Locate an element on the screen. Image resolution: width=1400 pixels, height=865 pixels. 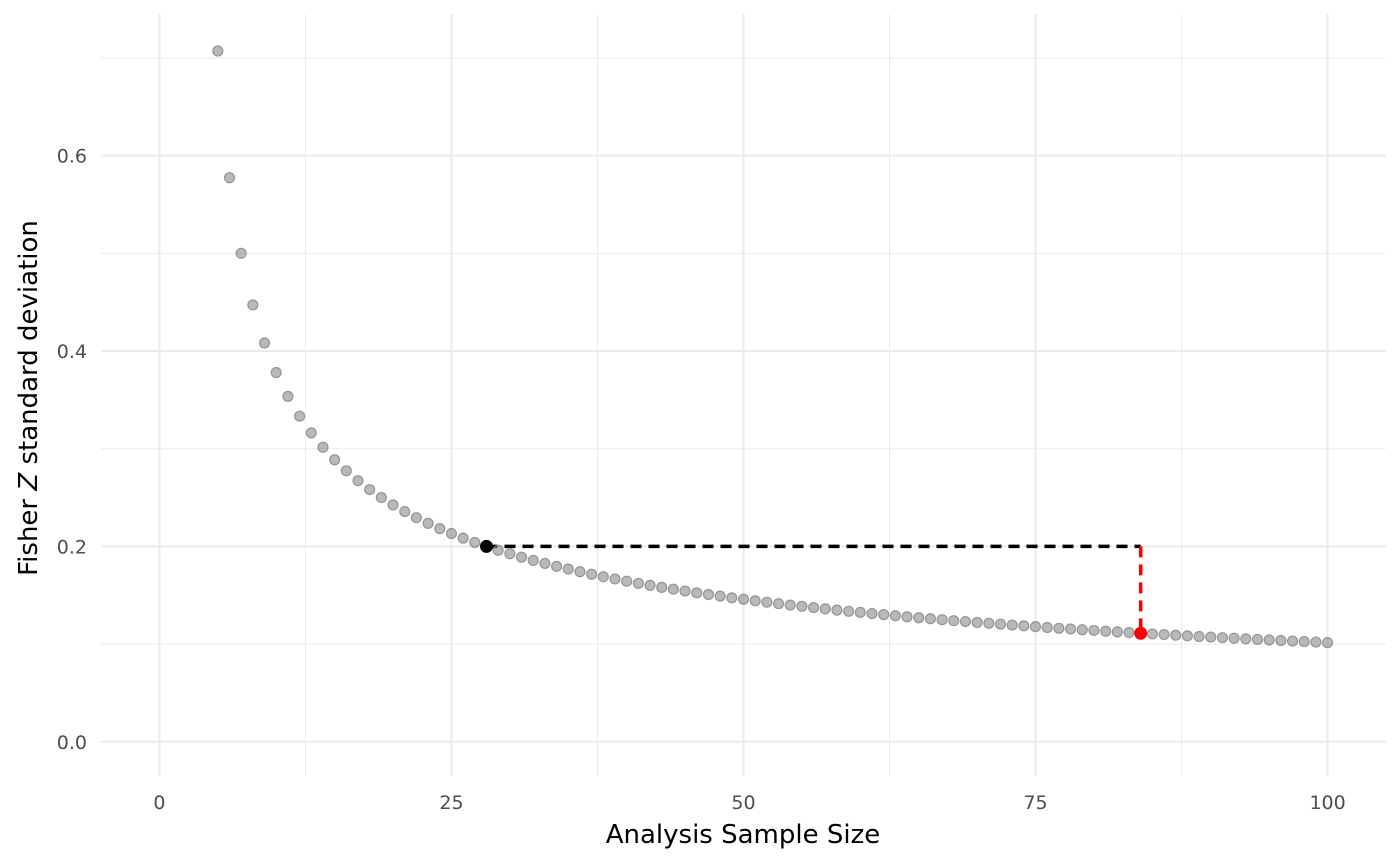
y-tick-labels: 0.0 0.2 0.4 0.6 is located at coordinates (72, 450).